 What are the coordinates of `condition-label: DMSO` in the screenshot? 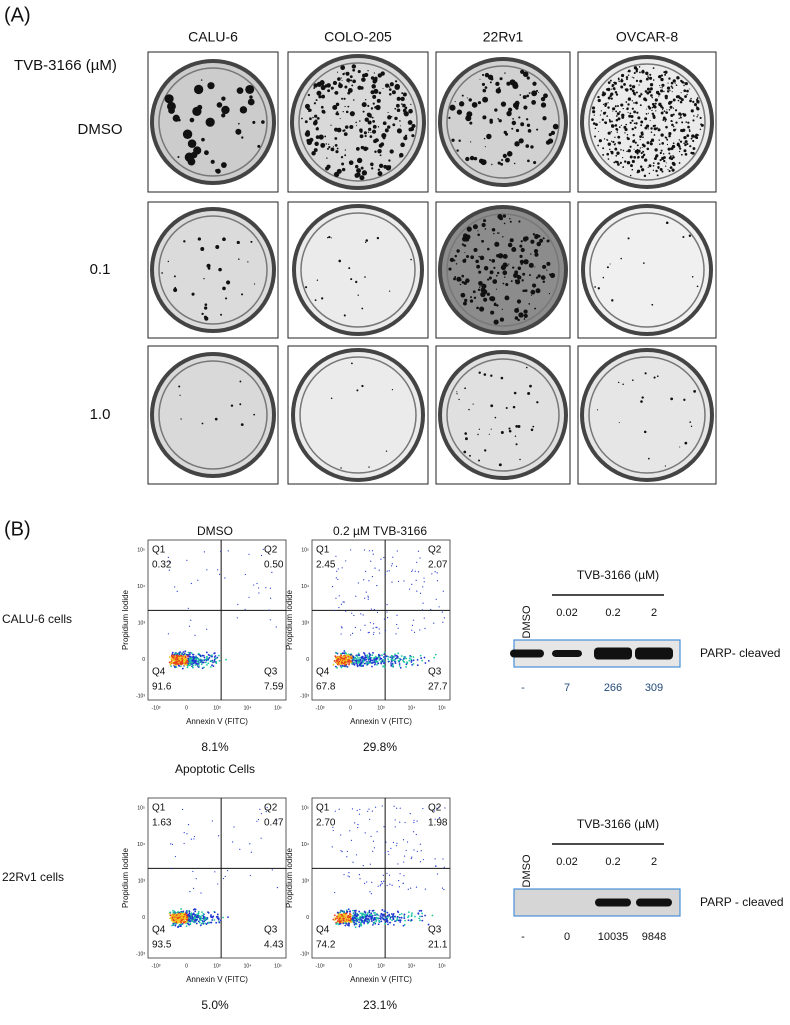 It's located at (215, 531).